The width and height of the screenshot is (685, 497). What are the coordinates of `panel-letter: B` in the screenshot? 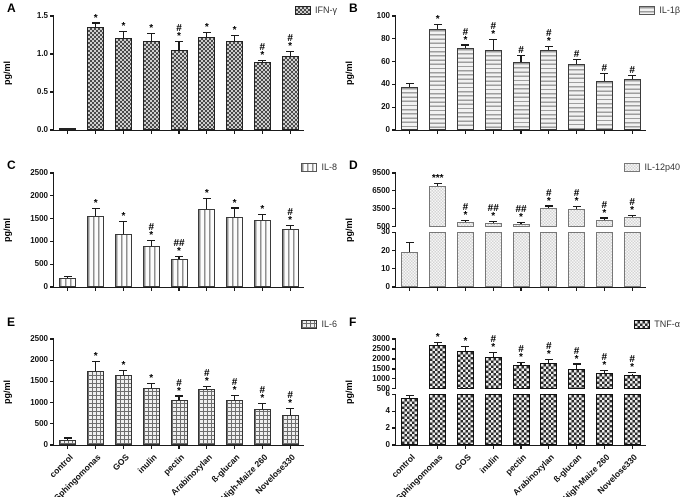 It's located at (353, 8).